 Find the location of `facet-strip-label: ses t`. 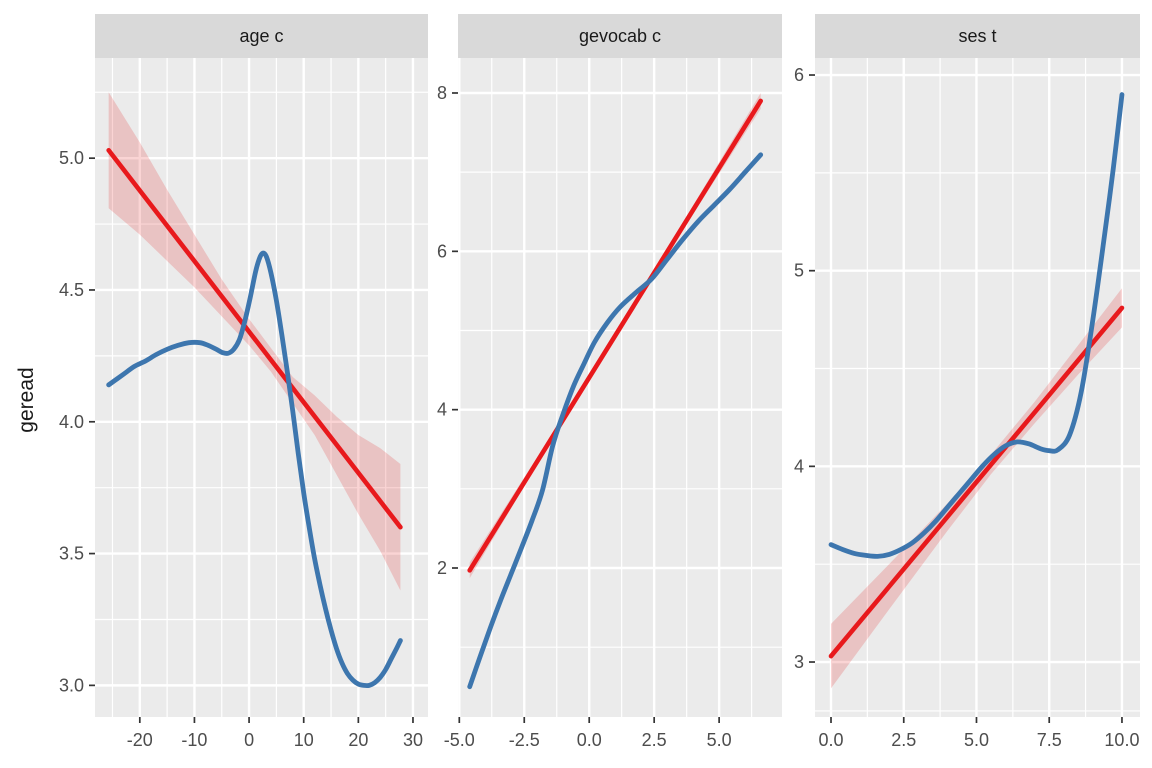

facet-strip-label: ses t is located at coordinates (977, 35).